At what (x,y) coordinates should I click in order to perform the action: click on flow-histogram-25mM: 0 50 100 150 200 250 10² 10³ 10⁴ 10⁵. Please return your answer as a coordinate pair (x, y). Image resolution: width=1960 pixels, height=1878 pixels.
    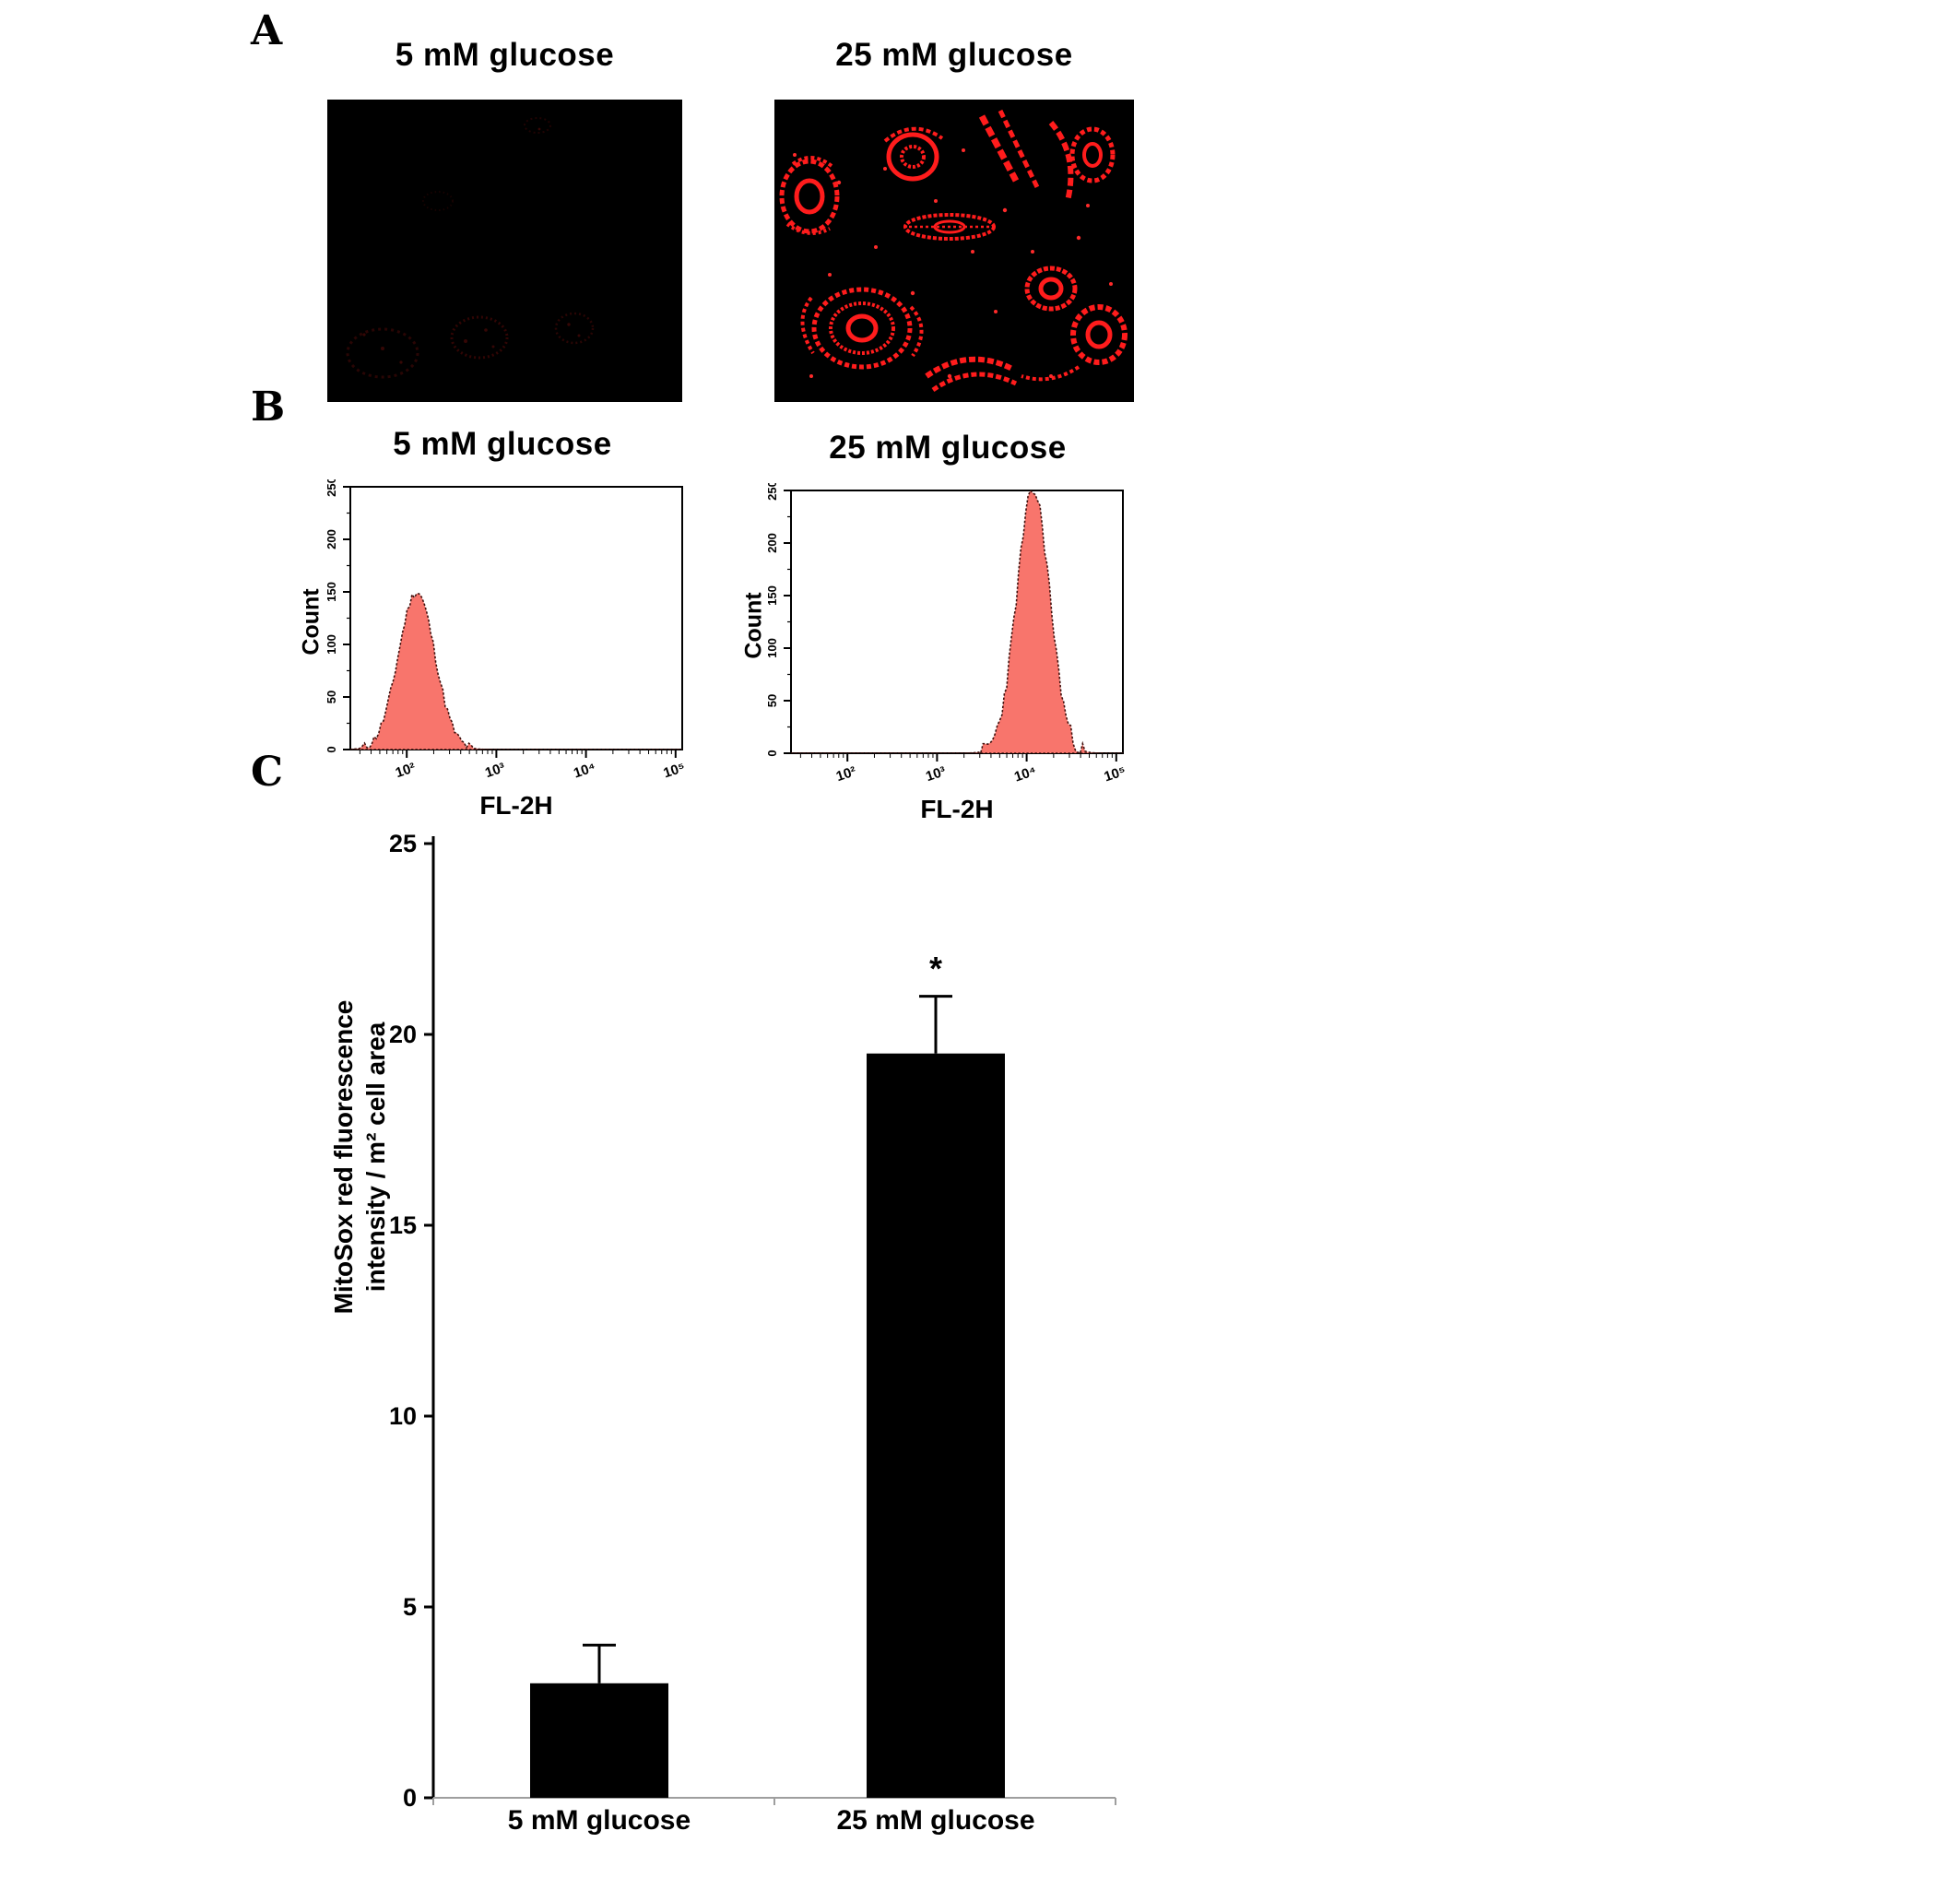
    Looking at the image, I should click on (947, 634).